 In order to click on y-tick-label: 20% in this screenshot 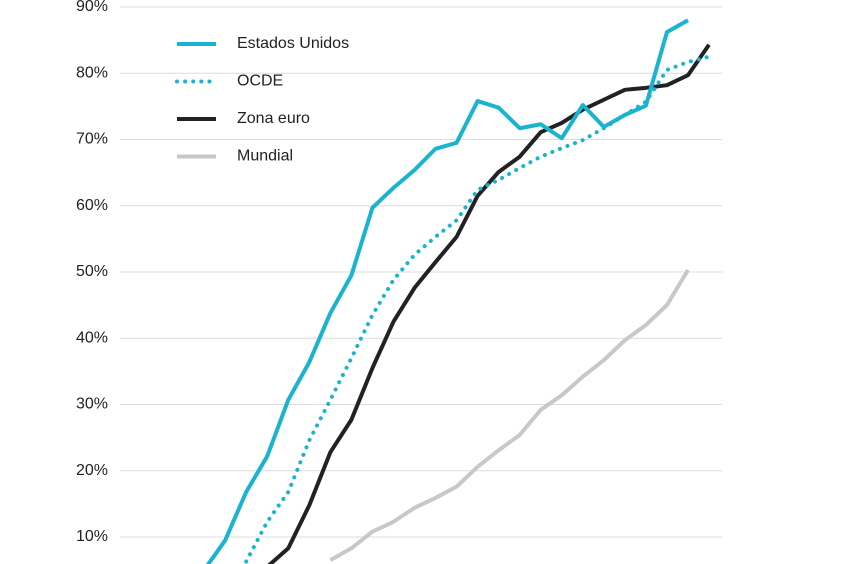, I will do `click(92, 470)`.